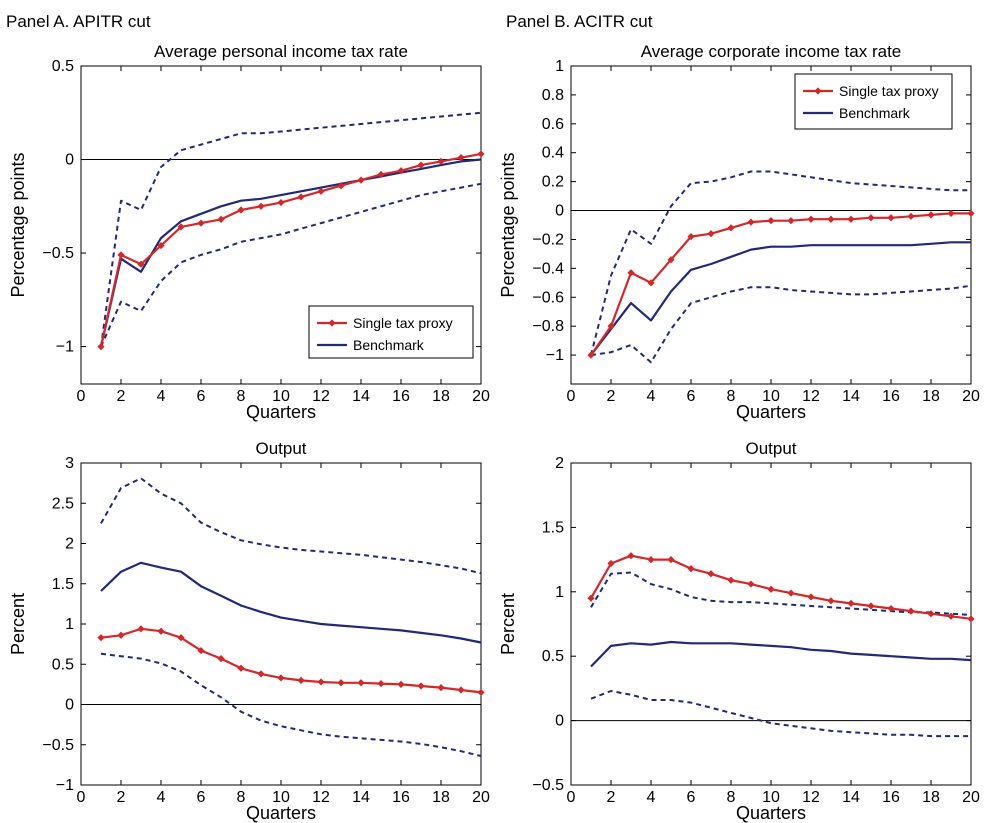 The image size is (984, 823). What do you see at coordinates (818, 91) in the screenshot?
I see `legend-marker` at bounding box center [818, 91].